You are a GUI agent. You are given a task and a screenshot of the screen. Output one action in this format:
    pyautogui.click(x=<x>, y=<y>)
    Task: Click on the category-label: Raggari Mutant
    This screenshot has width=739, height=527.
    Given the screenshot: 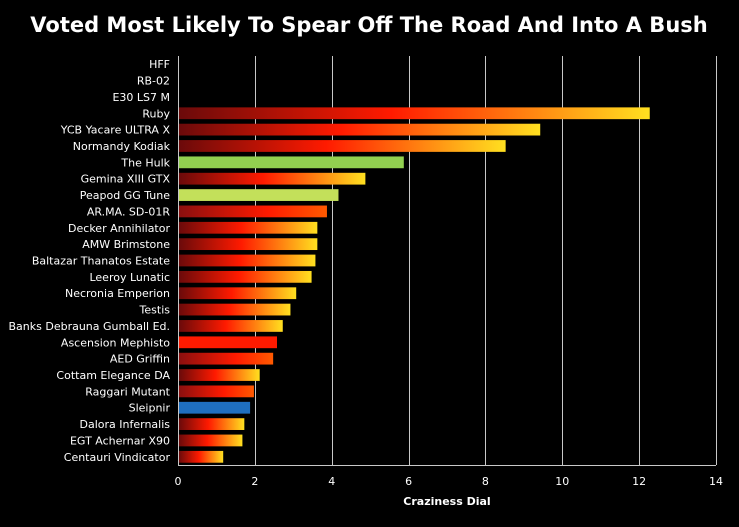 What is the action you would take?
    pyautogui.click(x=127, y=391)
    